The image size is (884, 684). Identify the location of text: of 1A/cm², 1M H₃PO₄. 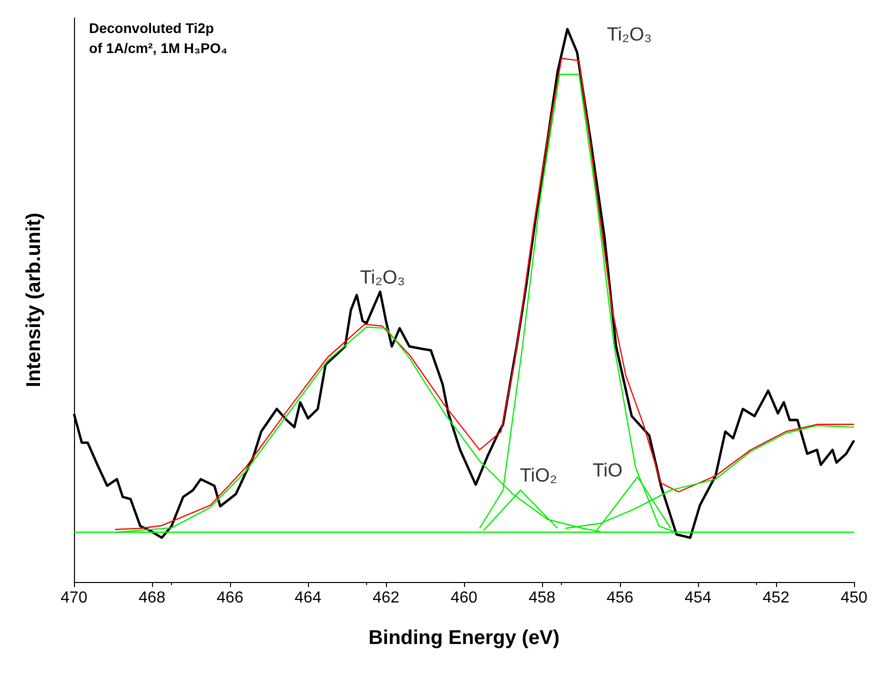
(158, 48).